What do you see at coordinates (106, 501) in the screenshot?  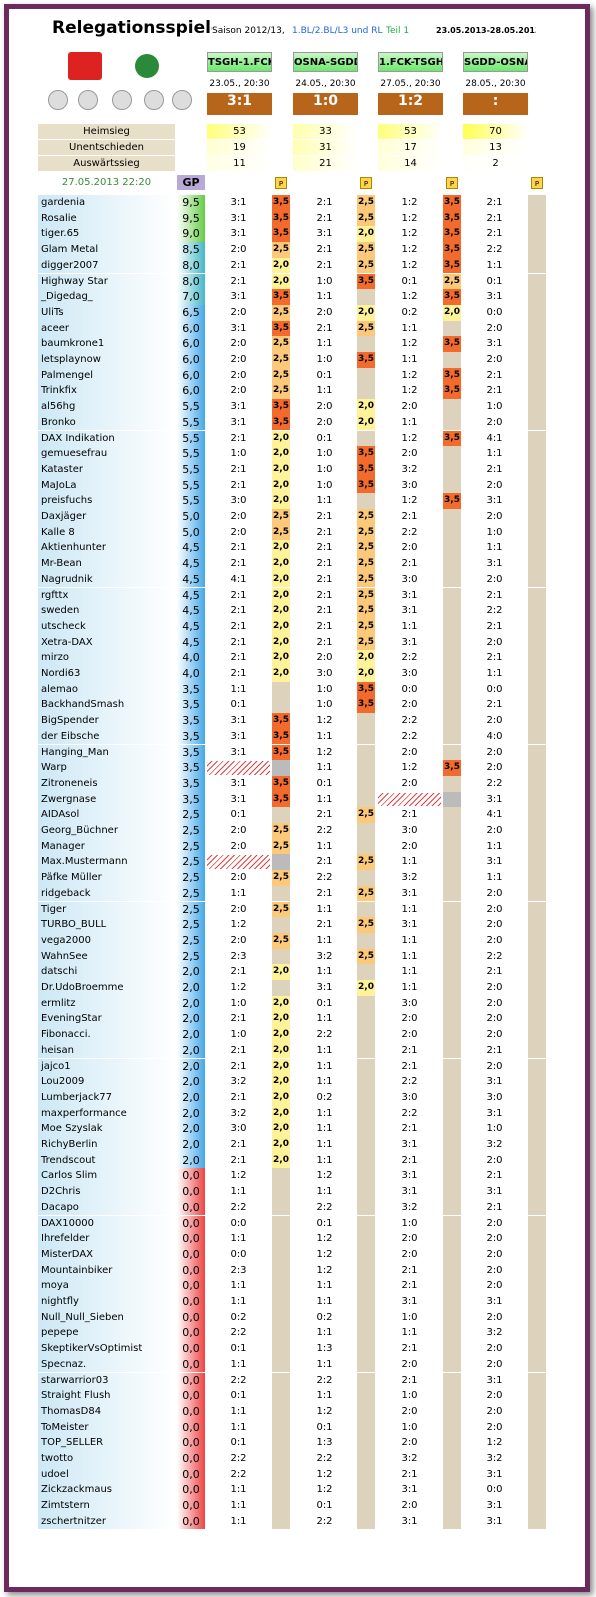 I see `player-name: preisfuchs` at bounding box center [106, 501].